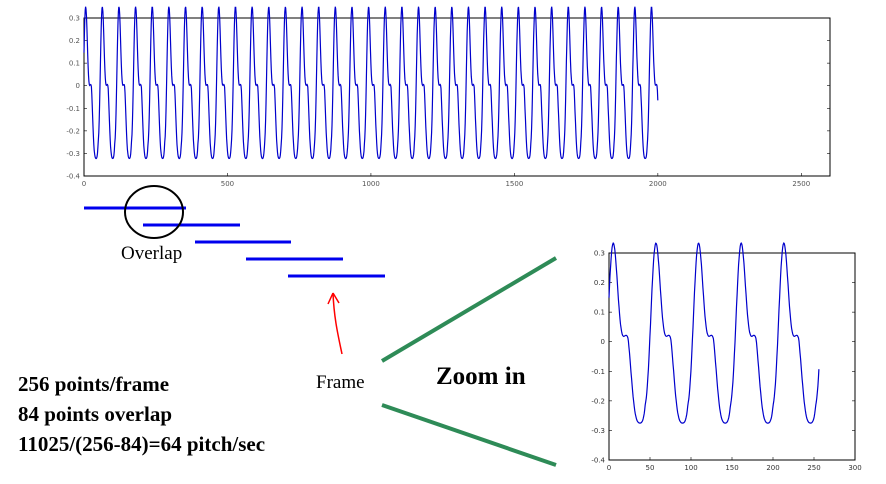 The height and width of the screenshot is (484, 886). I want to click on x-tick-label: 50, so click(650, 468).